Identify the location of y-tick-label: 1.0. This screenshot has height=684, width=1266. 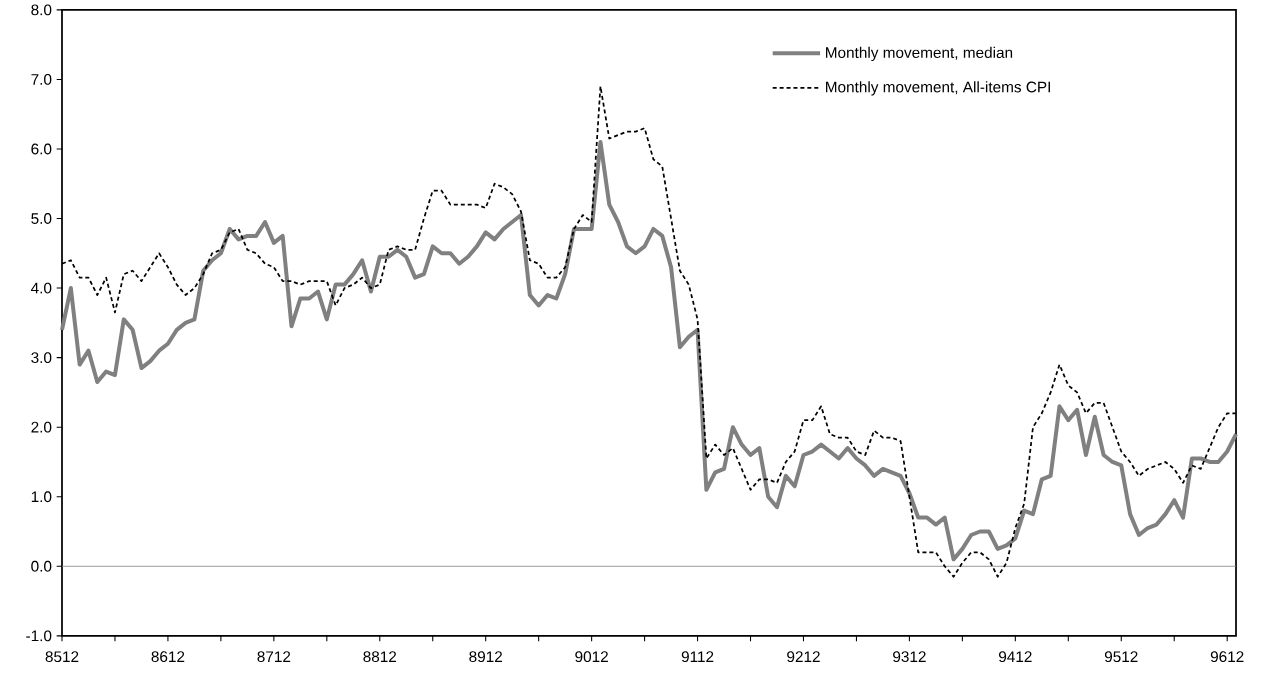
(41, 497).